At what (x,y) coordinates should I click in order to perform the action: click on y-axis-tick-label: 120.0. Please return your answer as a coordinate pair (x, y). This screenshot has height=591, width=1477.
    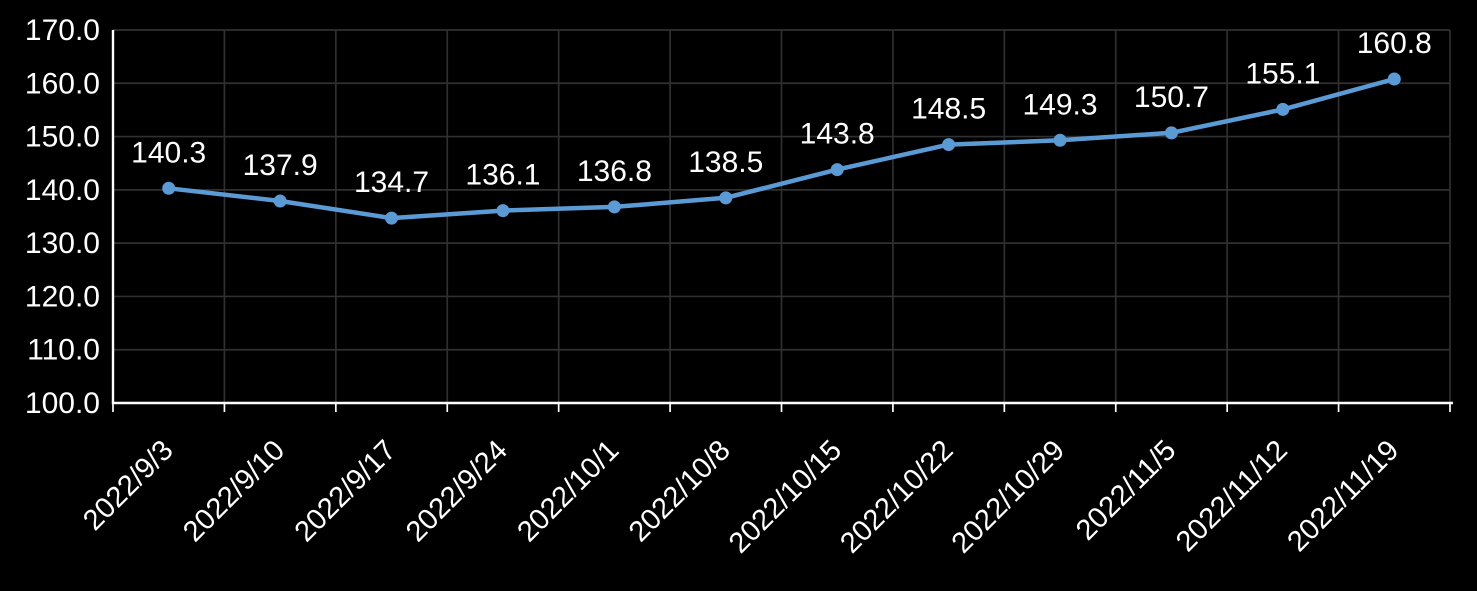
    Looking at the image, I should click on (62, 296).